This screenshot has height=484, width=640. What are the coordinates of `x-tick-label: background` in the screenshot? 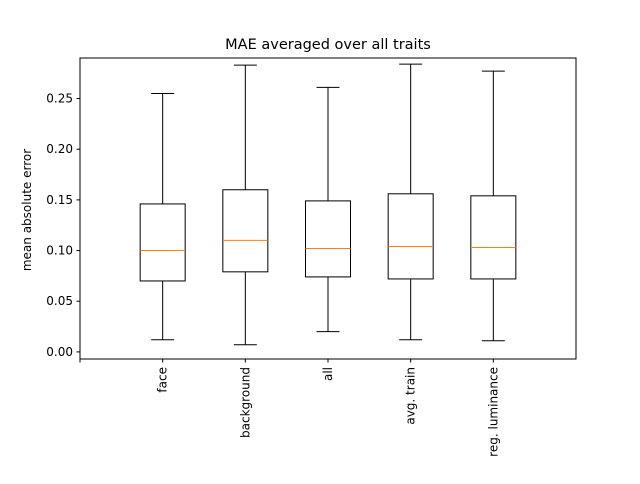 It's located at (245, 402).